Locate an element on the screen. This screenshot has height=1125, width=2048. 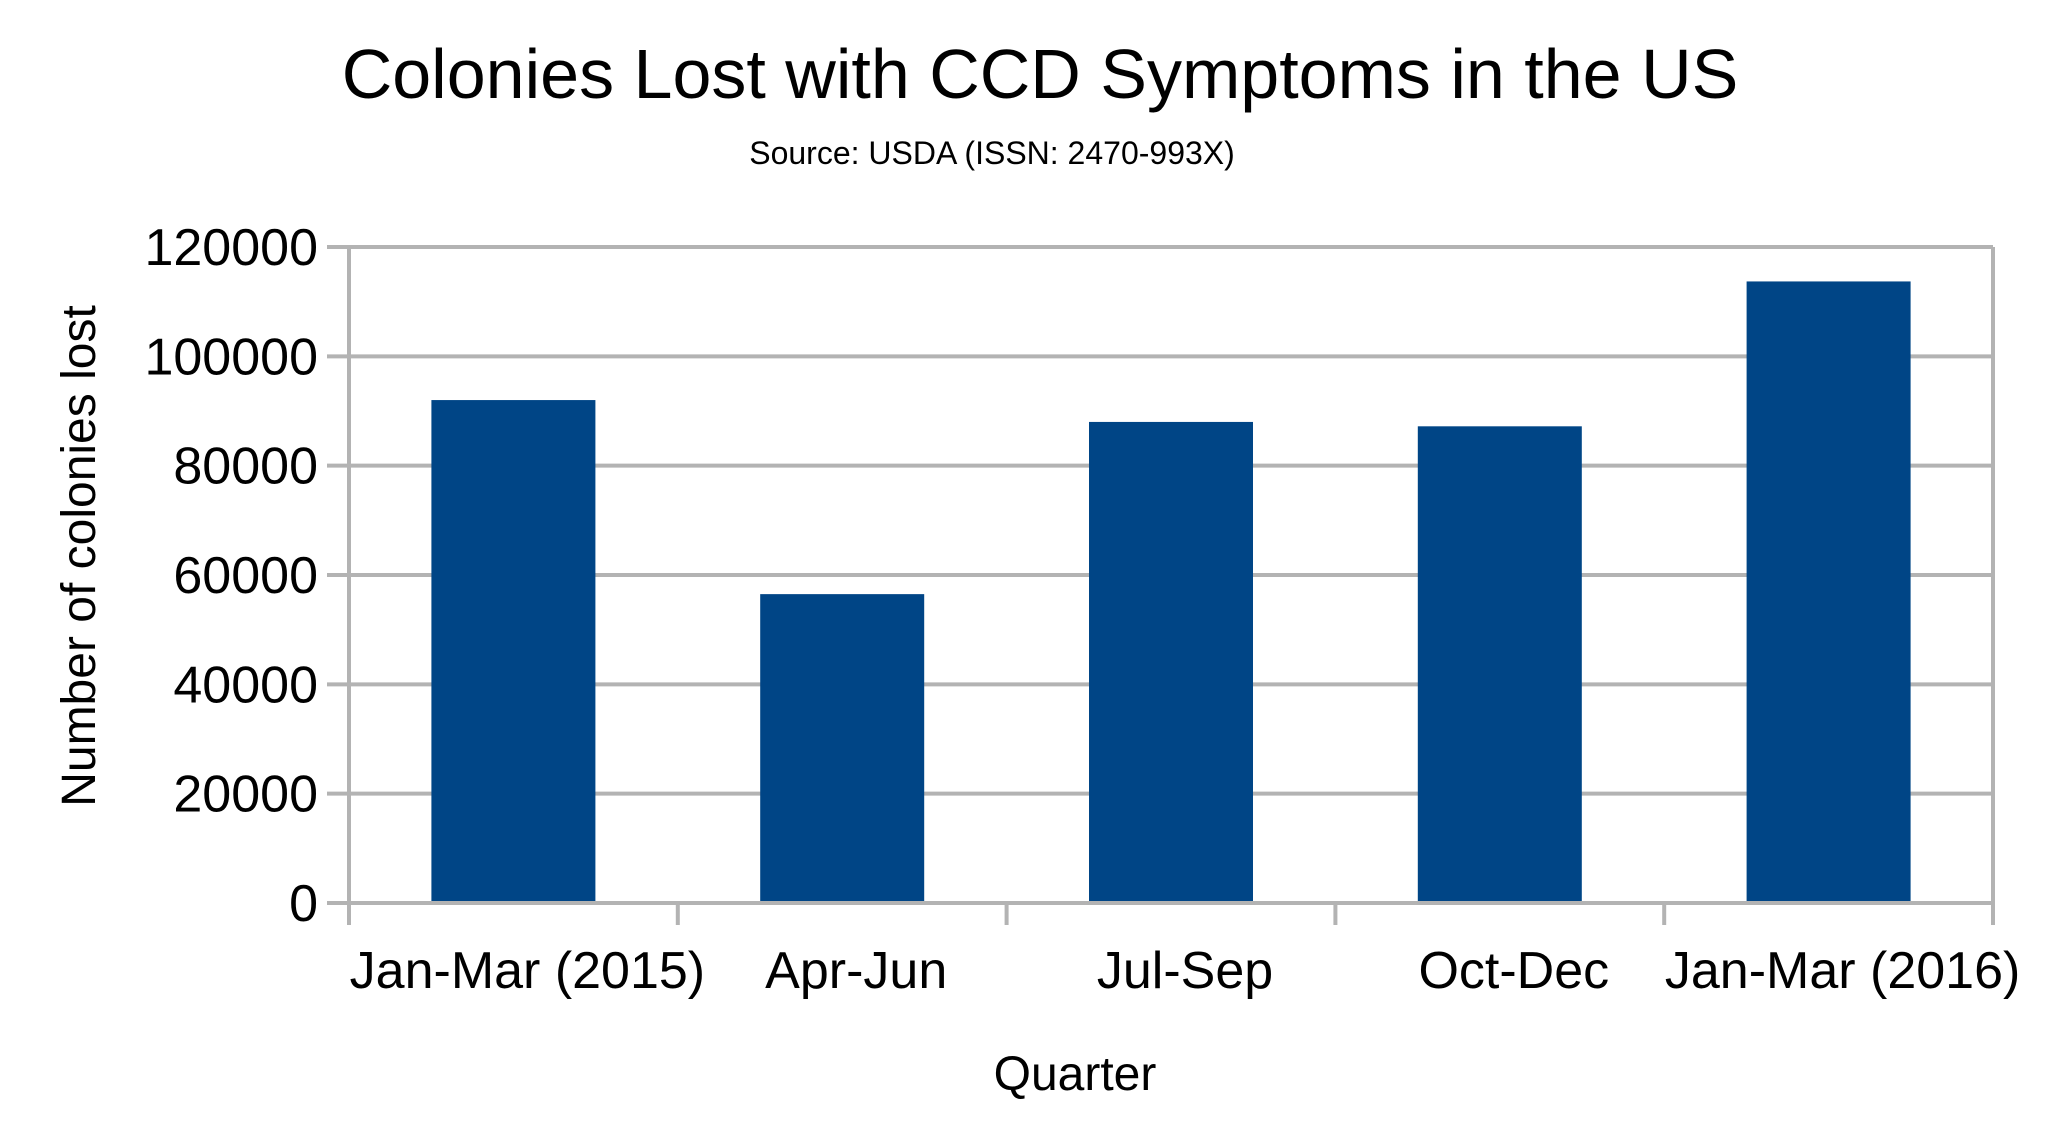
x-tick-label: Oct-Dec is located at coordinates (1513, 971).